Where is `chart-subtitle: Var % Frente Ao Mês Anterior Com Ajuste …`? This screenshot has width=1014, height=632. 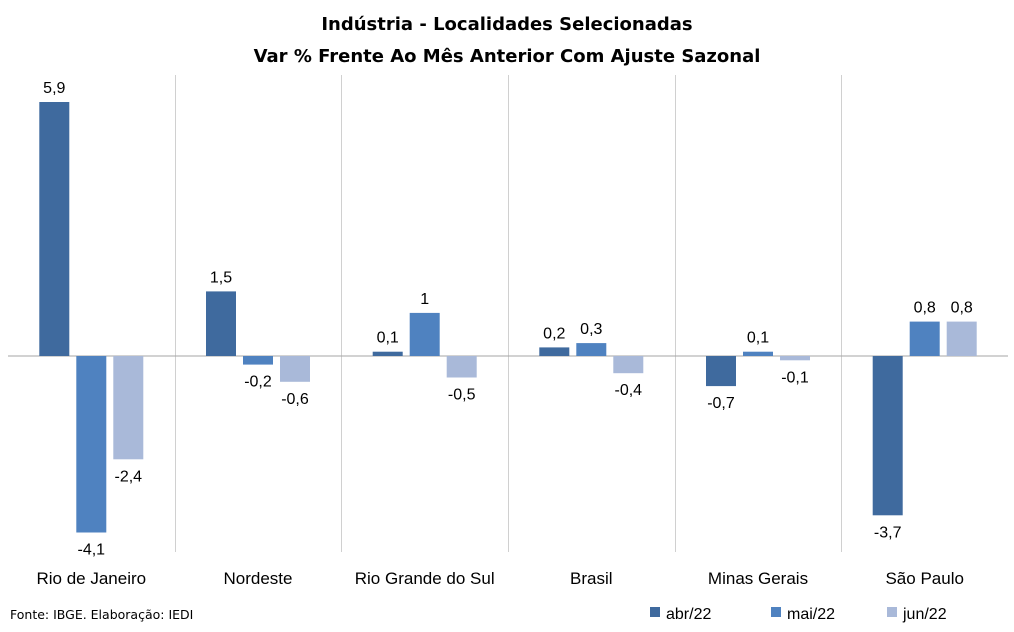 chart-subtitle: Var % Frente Ao Mês Anterior Com Ajuste … is located at coordinates (507, 56).